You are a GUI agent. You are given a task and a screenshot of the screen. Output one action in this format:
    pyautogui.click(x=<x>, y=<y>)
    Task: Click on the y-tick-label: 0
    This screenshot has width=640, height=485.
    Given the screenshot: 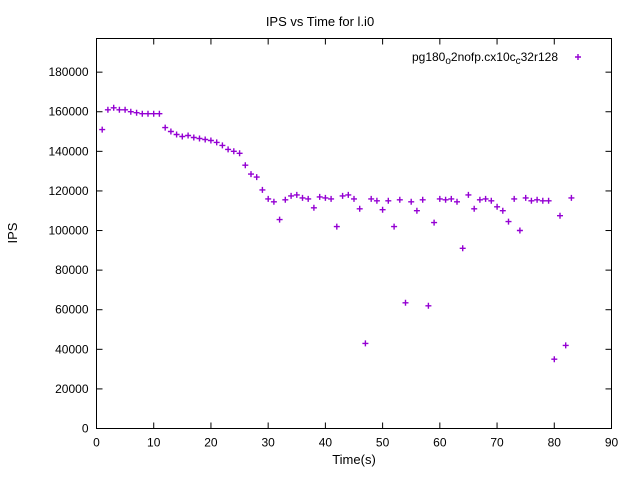 What is the action you would take?
    pyautogui.click(x=85, y=429)
    